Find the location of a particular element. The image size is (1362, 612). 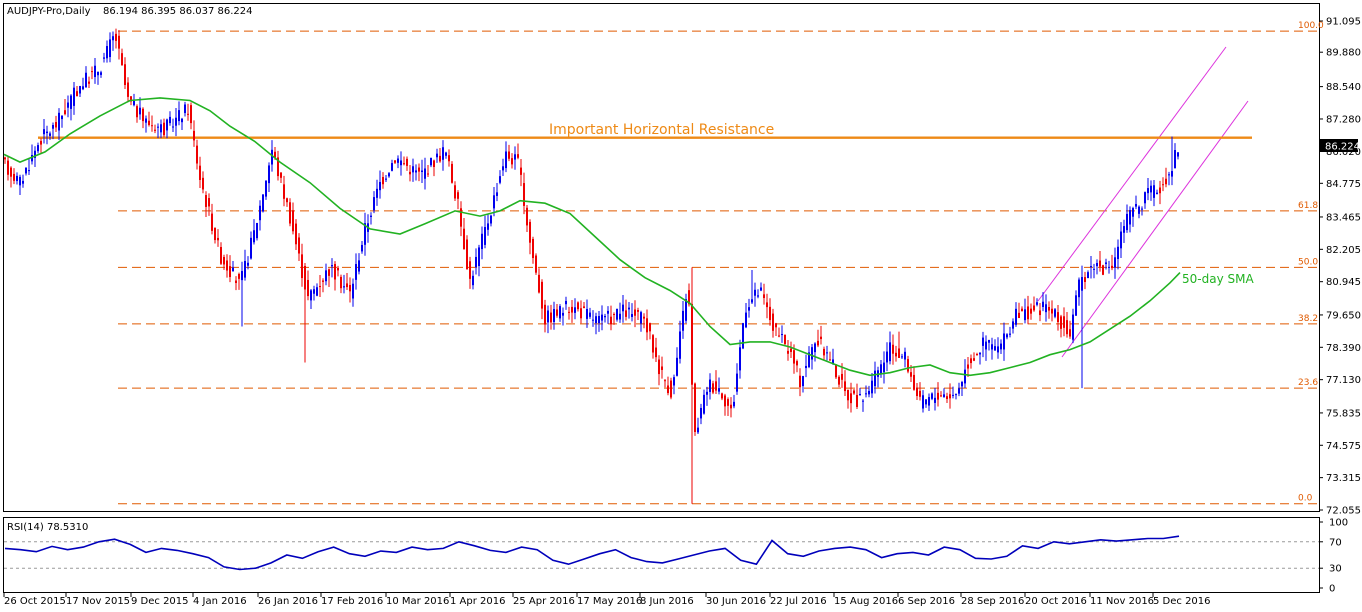

rsi-title: RSI(14) 78.5310 is located at coordinates (47, 527).